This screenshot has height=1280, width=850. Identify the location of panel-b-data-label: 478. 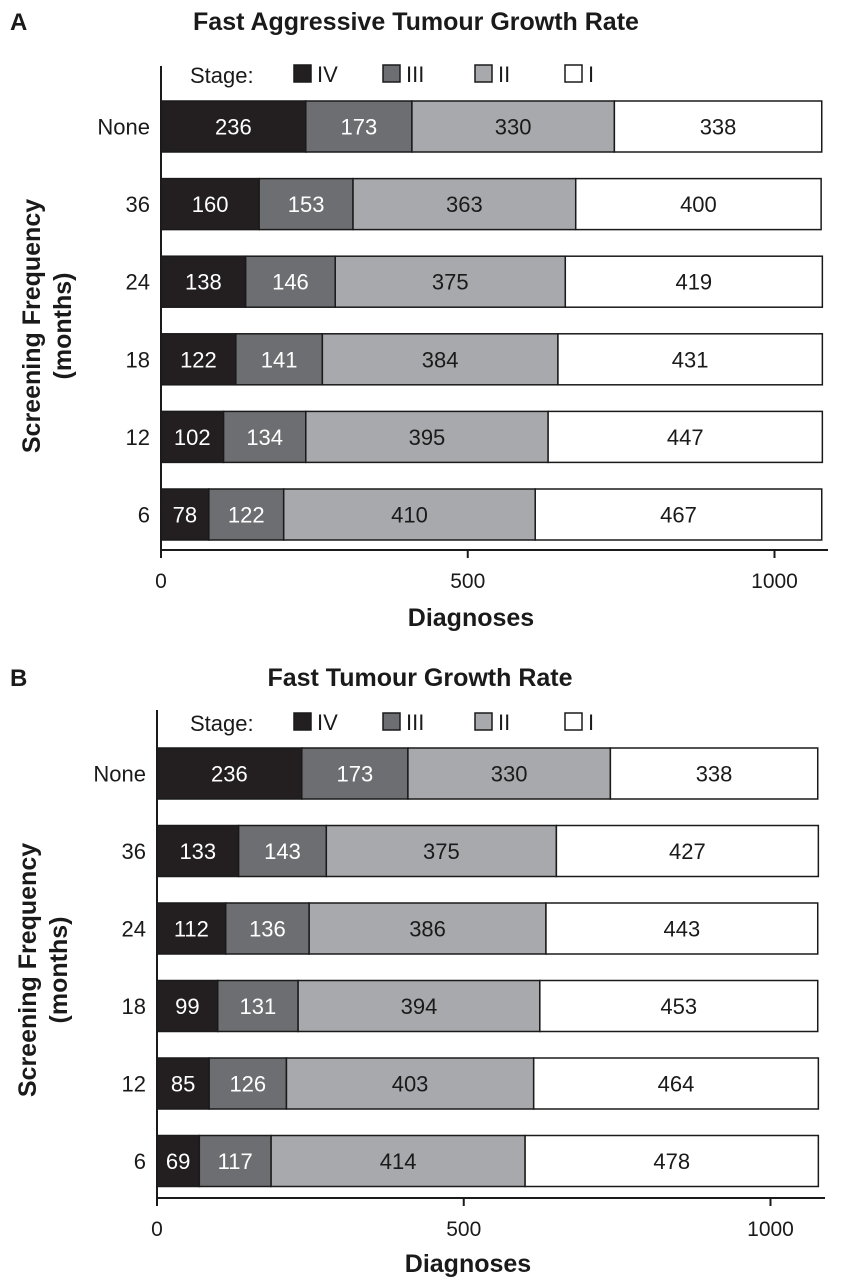
(671, 1161).